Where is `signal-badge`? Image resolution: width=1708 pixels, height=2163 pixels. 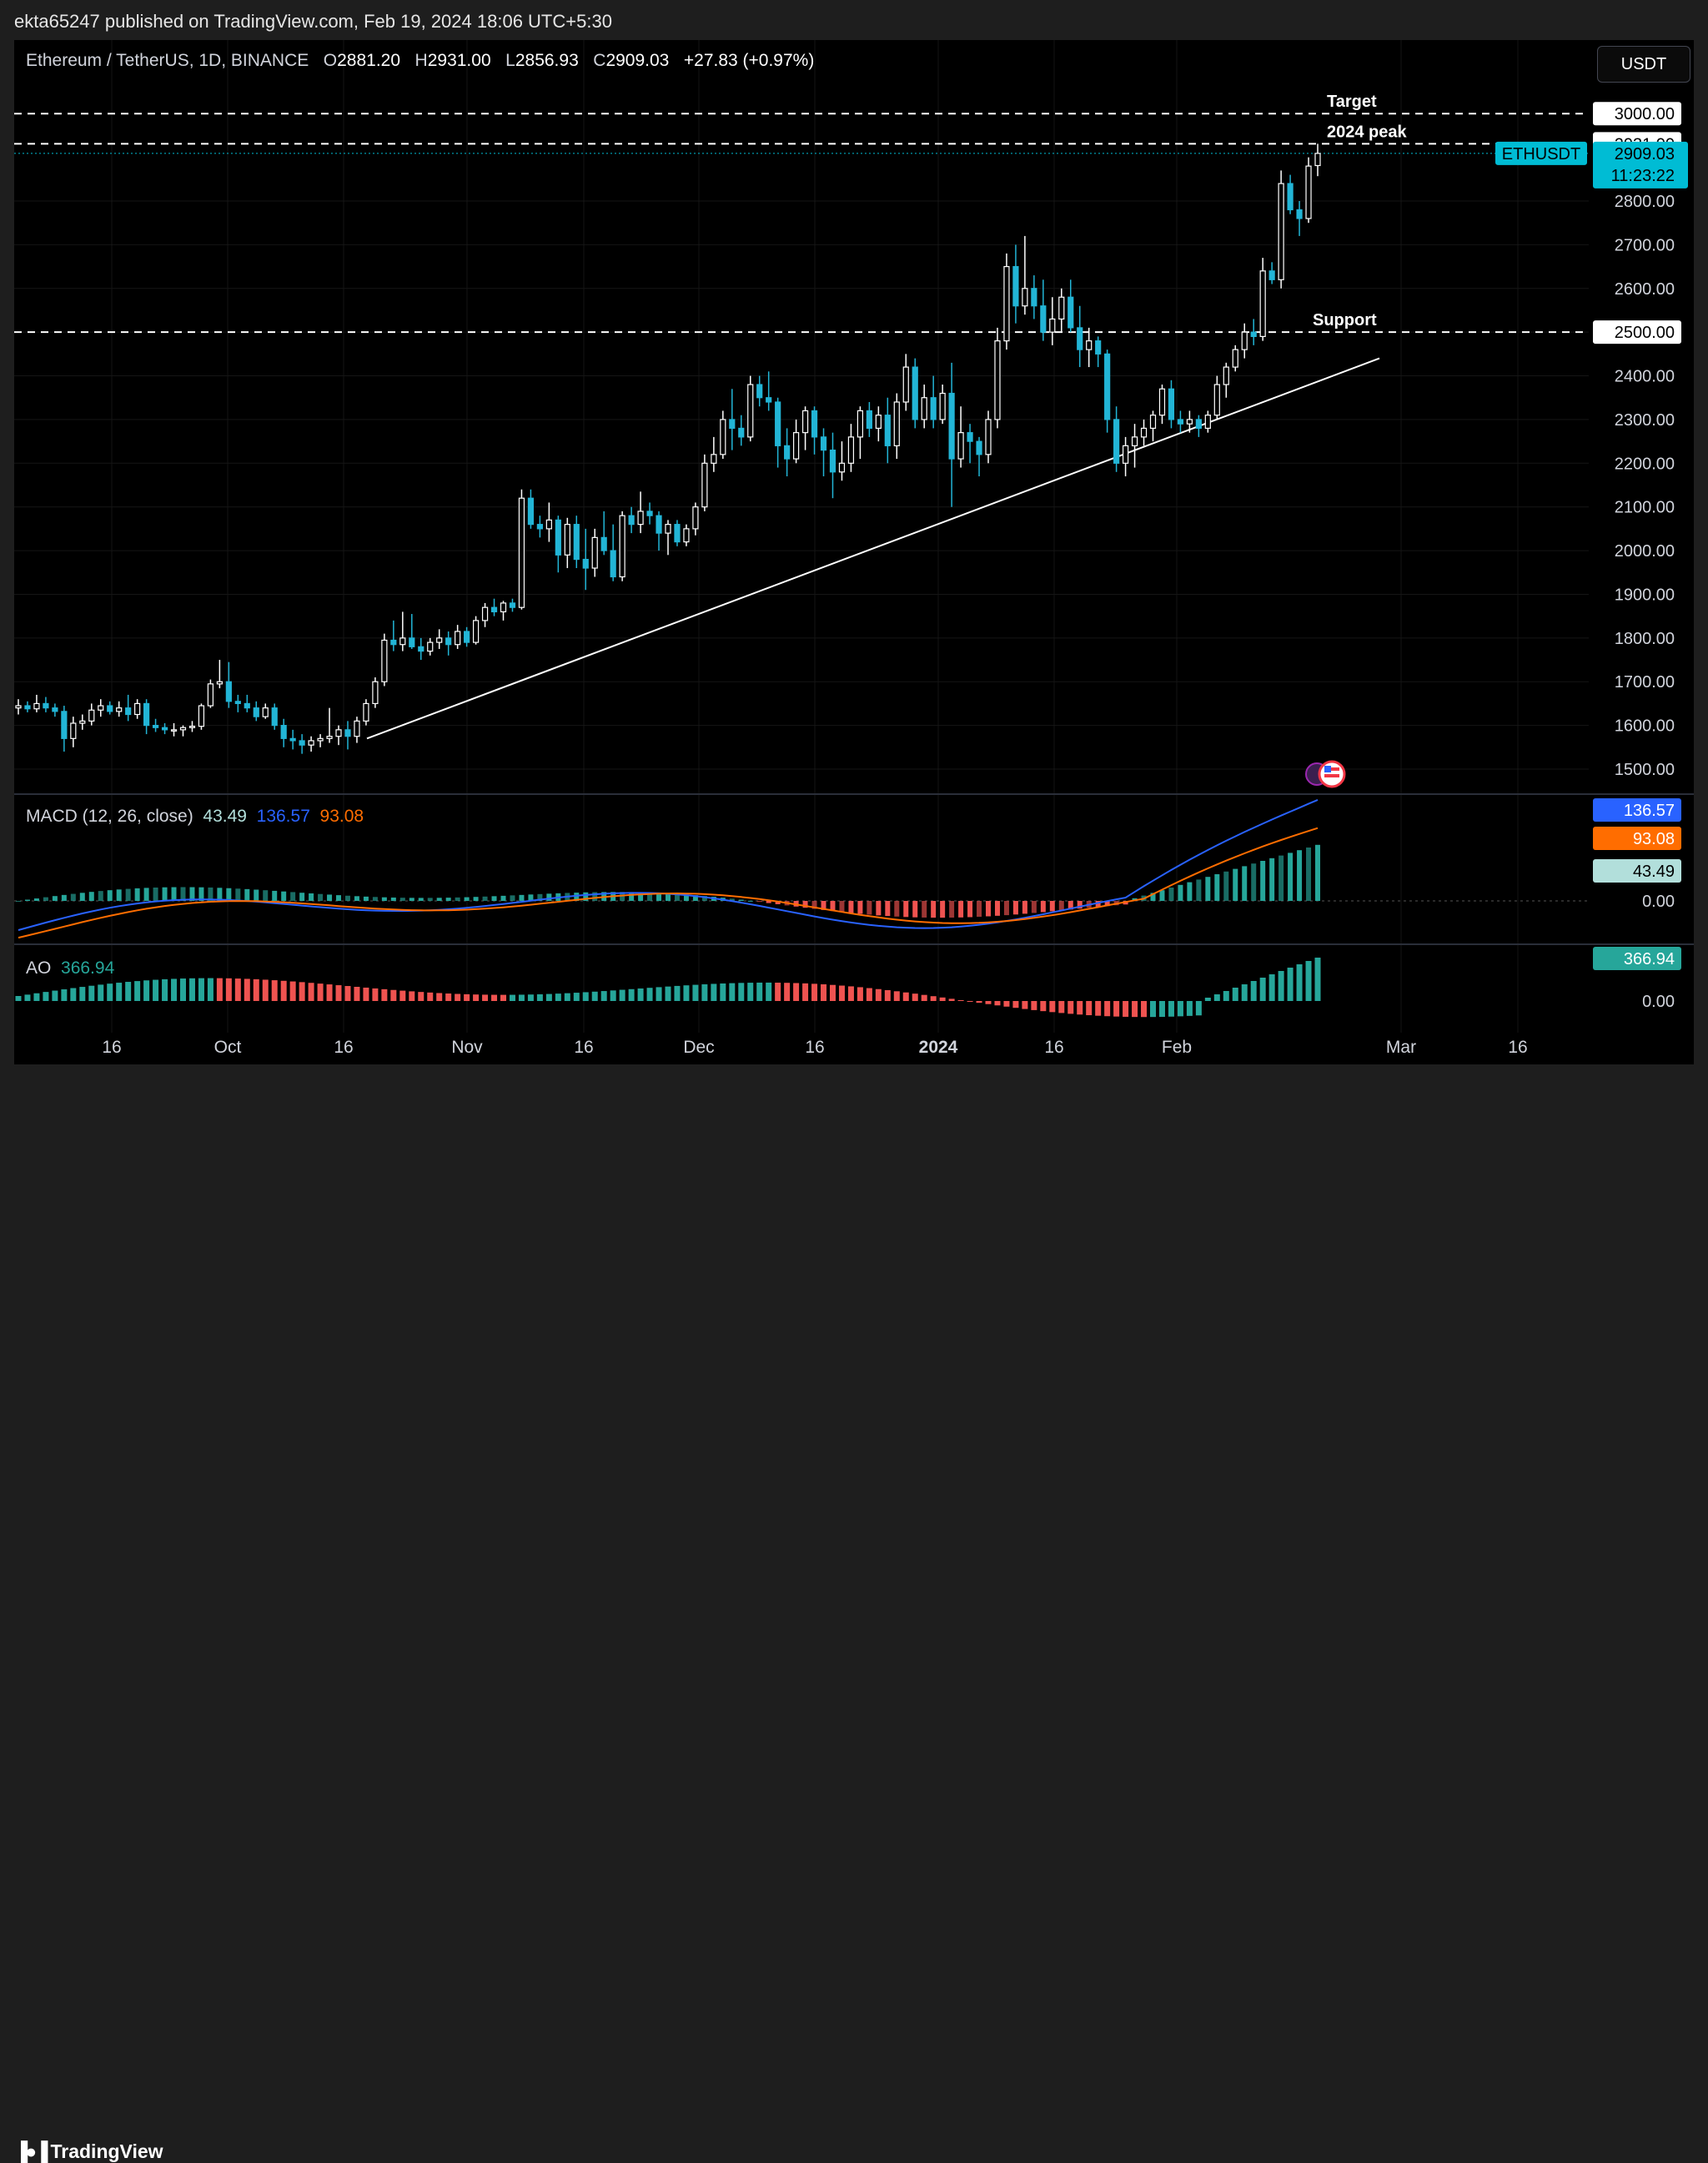 signal-badge is located at coordinates (1637, 838).